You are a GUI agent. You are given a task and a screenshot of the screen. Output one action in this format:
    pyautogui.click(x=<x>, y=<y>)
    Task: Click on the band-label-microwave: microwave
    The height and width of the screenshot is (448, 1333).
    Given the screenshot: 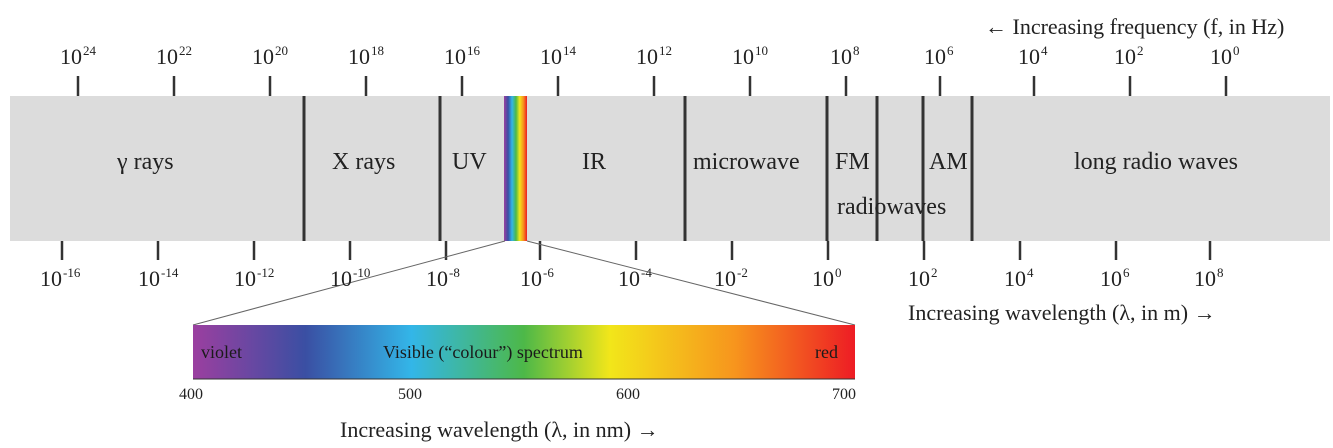 What is the action you would take?
    pyautogui.click(x=746, y=162)
    